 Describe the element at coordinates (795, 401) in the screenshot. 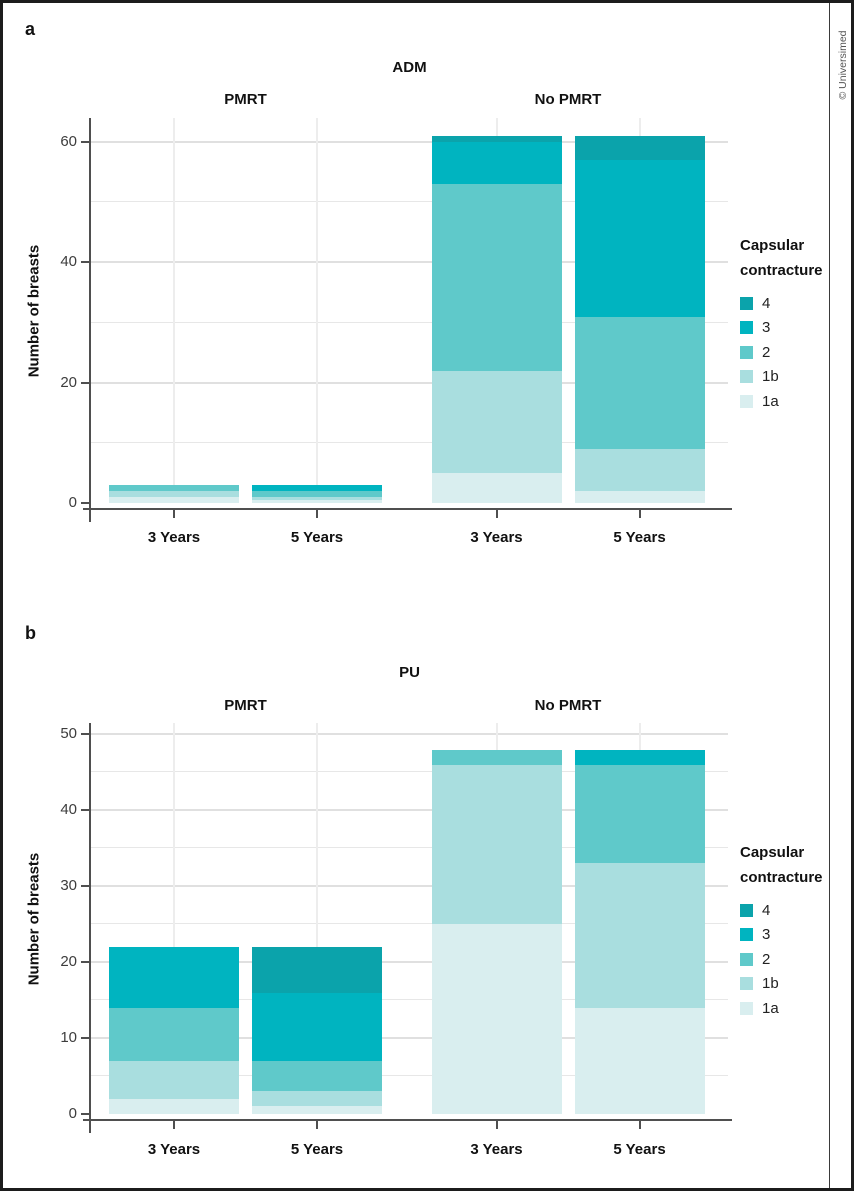

I see `legend-item-1a: 1a` at that location.